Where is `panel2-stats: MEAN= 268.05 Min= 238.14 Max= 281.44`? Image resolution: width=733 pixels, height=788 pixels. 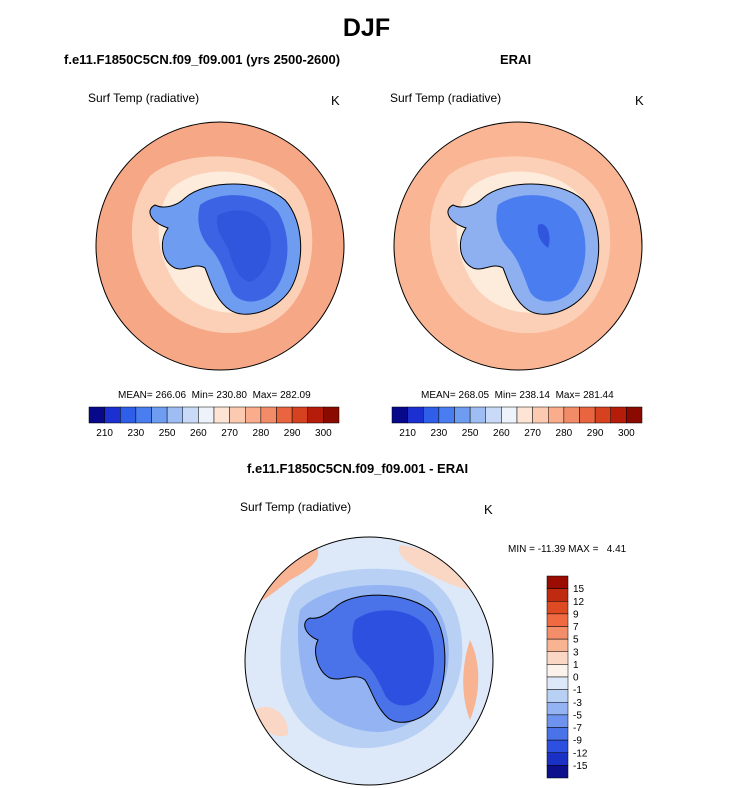 panel2-stats: MEAN= 268.05 Min= 238.14 Max= 281.44 is located at coordinates (517, 395).